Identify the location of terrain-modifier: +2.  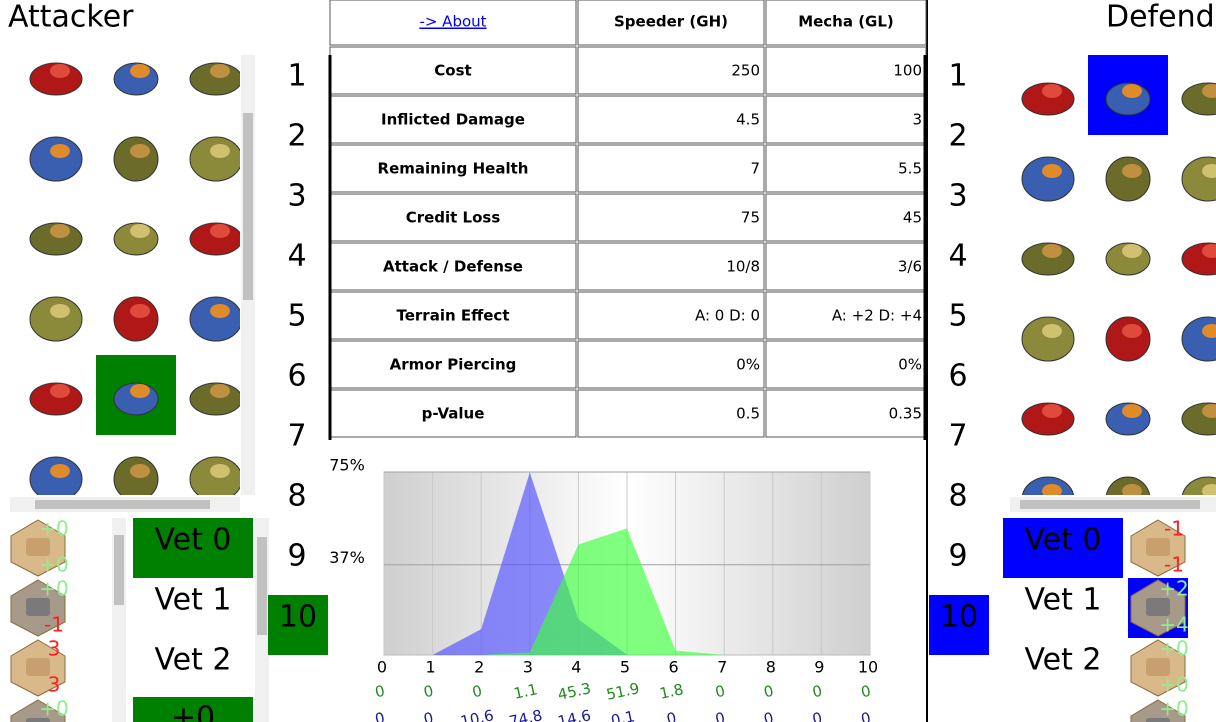
(1173, 589).